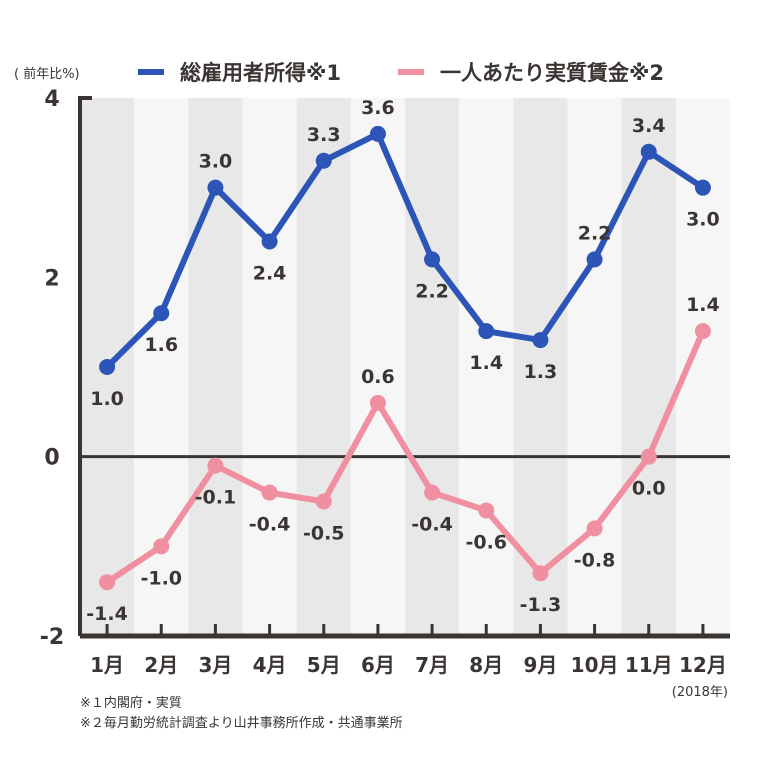  What do you see at coordinates (51, 278) in the screenshot?
I see `y-tick-label: 2` at bounding box center [51, 278].